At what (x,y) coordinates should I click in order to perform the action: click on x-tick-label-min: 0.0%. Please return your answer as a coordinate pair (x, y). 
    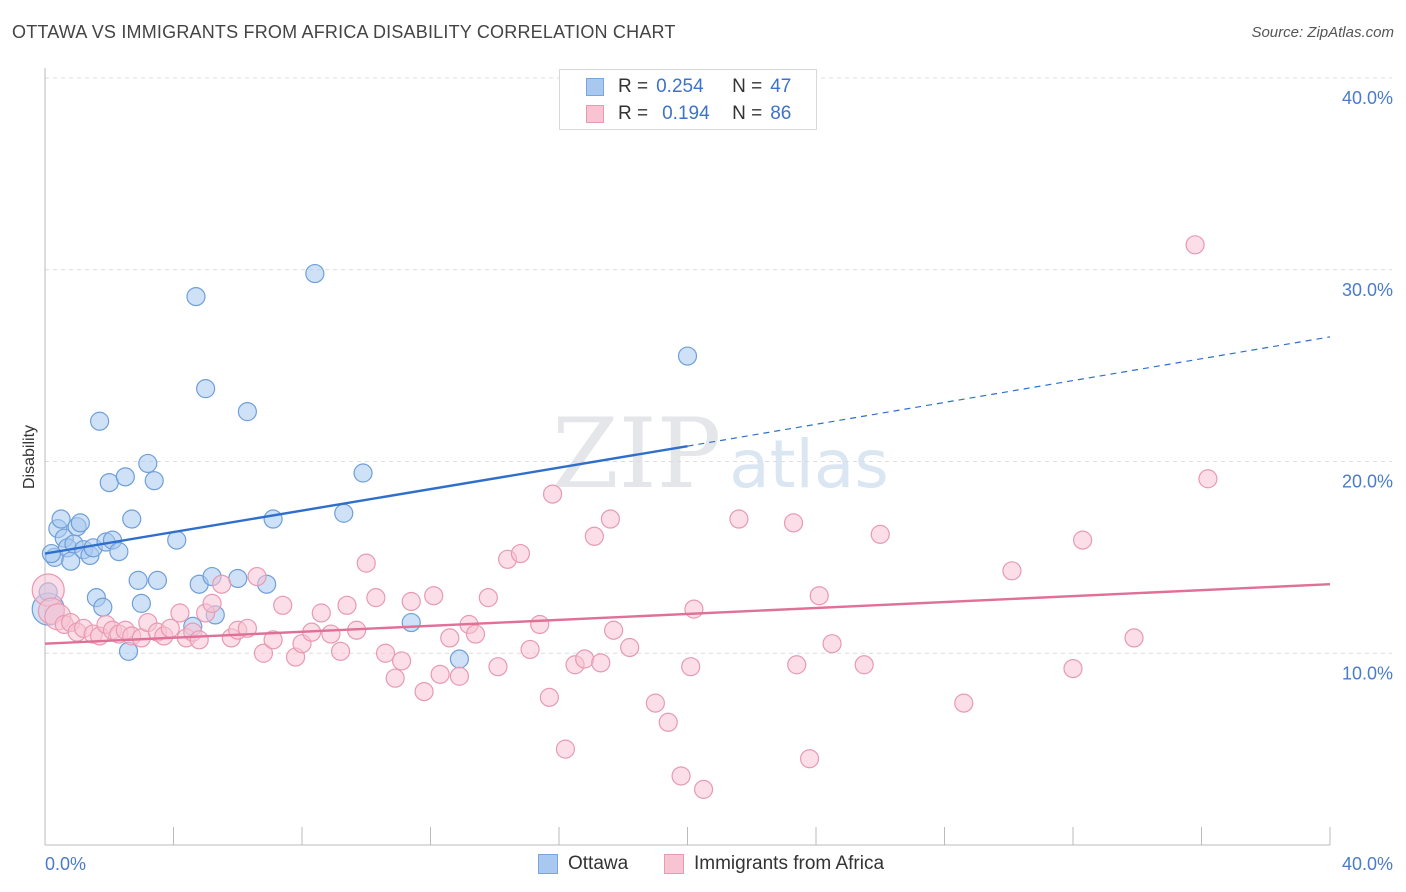
    Looking at the image, I should click on (65, 864).